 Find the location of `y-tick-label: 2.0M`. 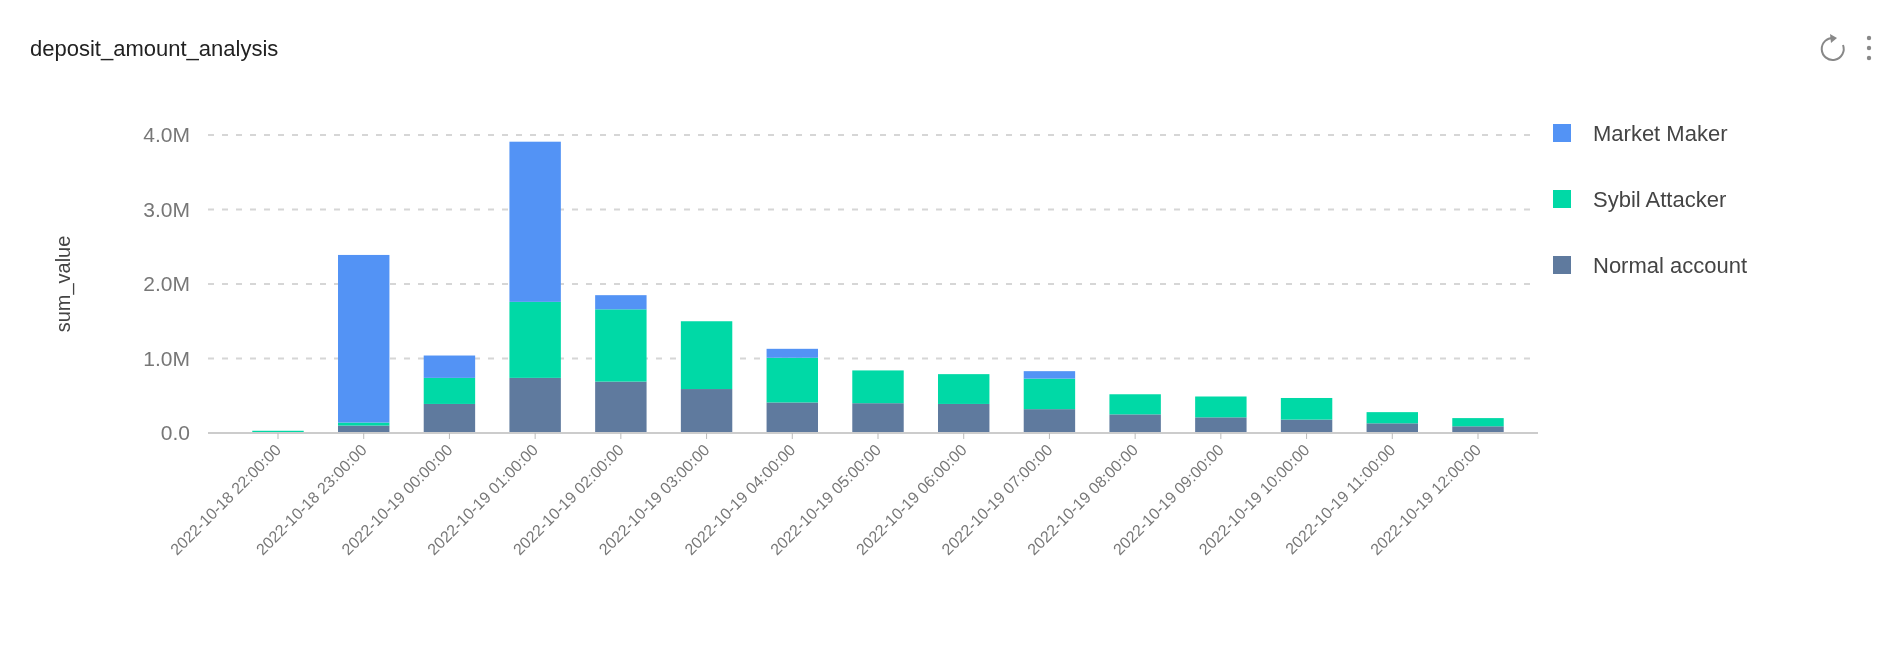

y-tick-label: 2.0M is located at coordinates (166, 284).